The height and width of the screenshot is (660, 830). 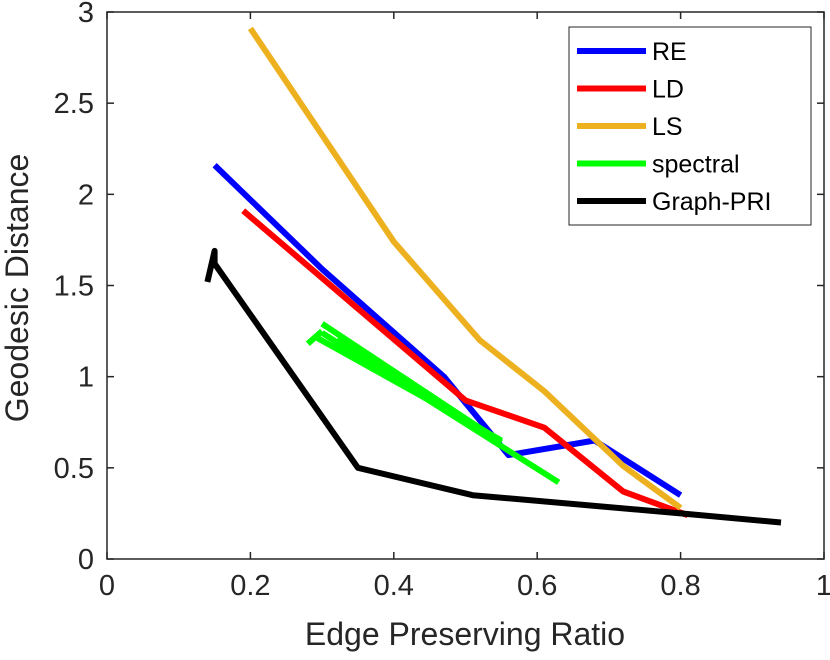 I want to click on legend-item: LD, so click(x=630, y=90).